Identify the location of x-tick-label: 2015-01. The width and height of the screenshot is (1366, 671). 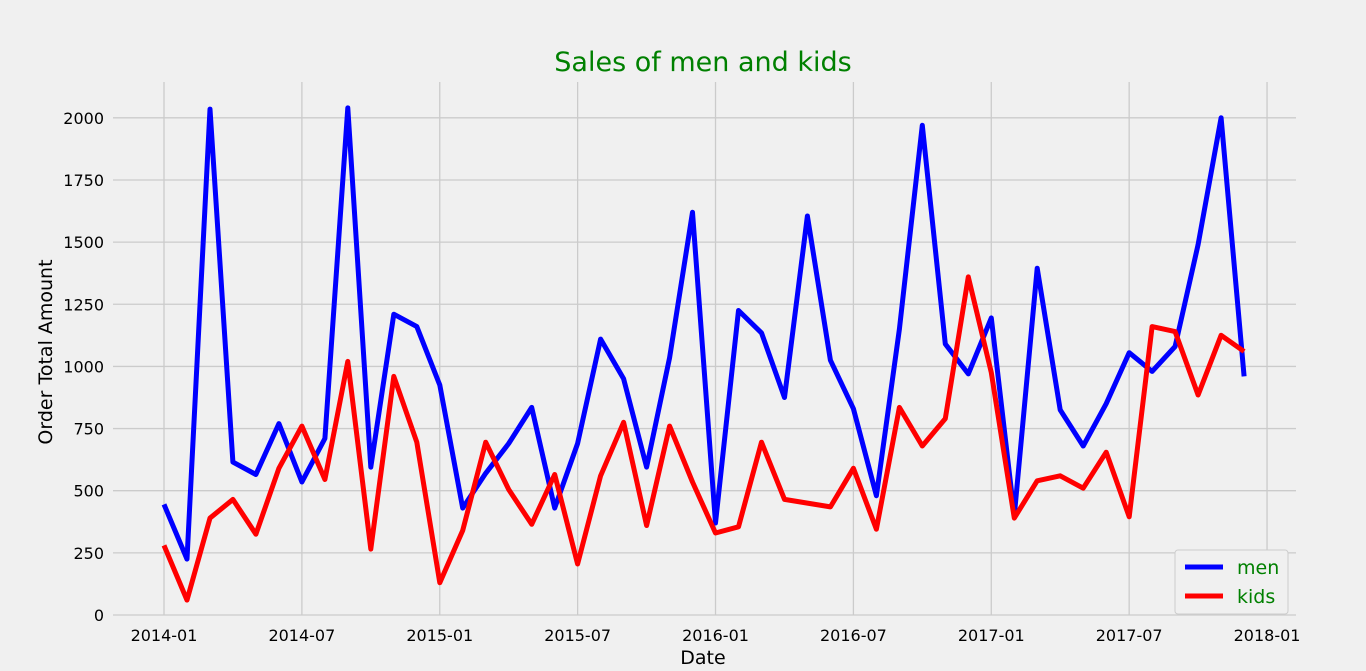
(439, 635).